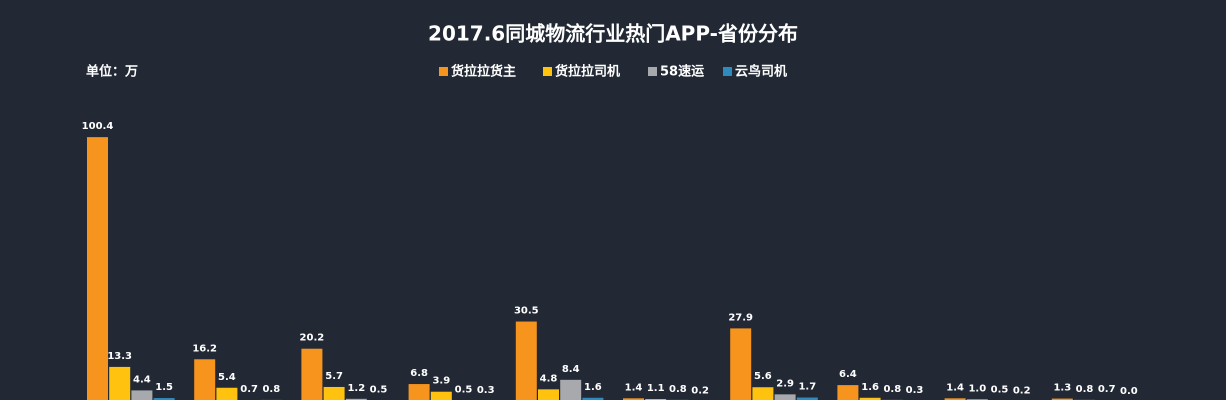  What do you see at coordinates (142, 379) in the screenshot?
I see `value-label: 4.4` at bounding box center [142, 379].